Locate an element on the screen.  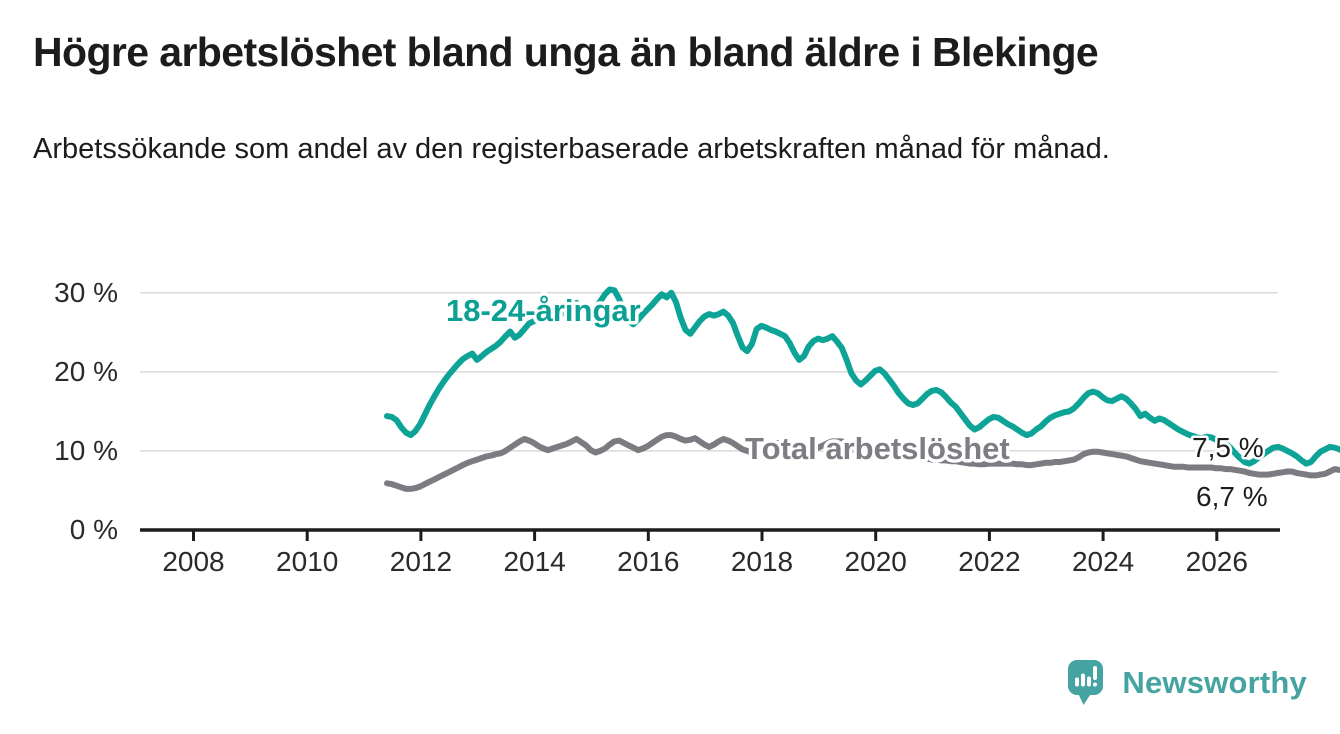
series-youth-label: 18-24-åringar is located at coordinates (543, 310).